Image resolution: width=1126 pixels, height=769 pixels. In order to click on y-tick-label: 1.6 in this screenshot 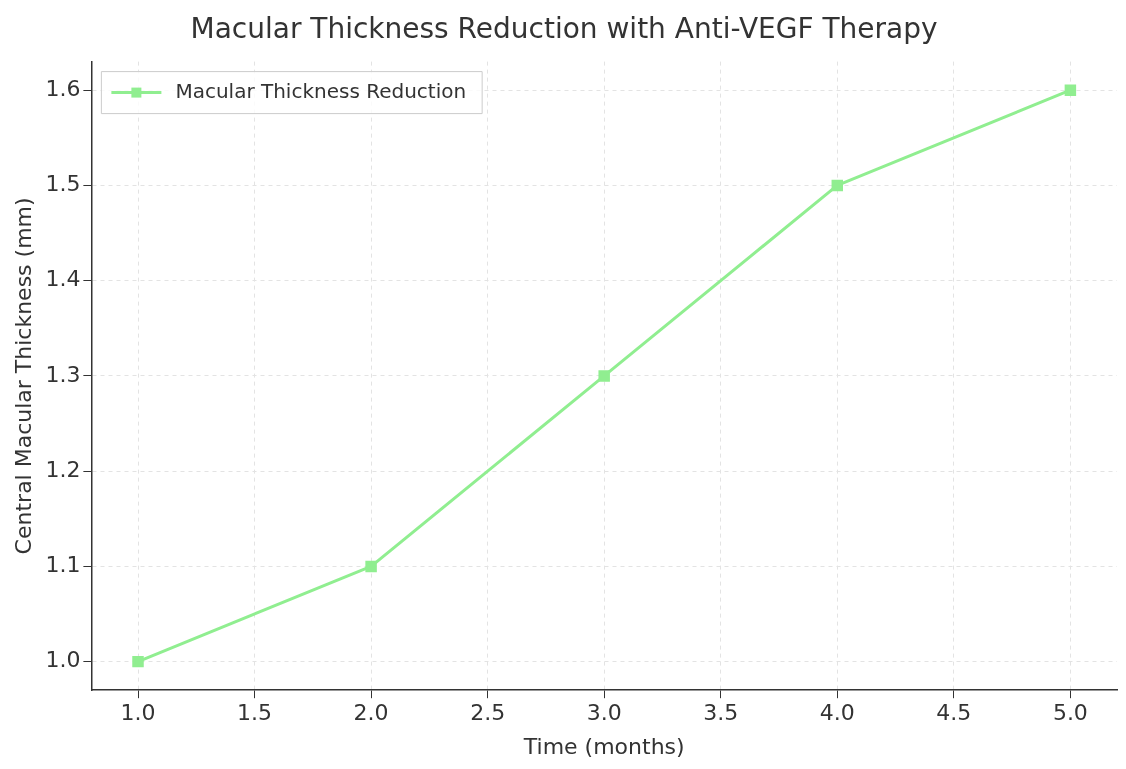, I will do `click(63, 88)`.